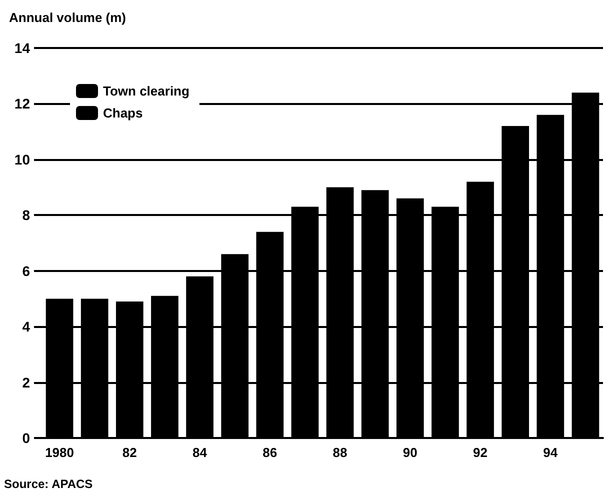  What do you see at coordinates (26, 438) in the screenshot?
I see `y-tick-label: 0` at bounding box center [26, 438].